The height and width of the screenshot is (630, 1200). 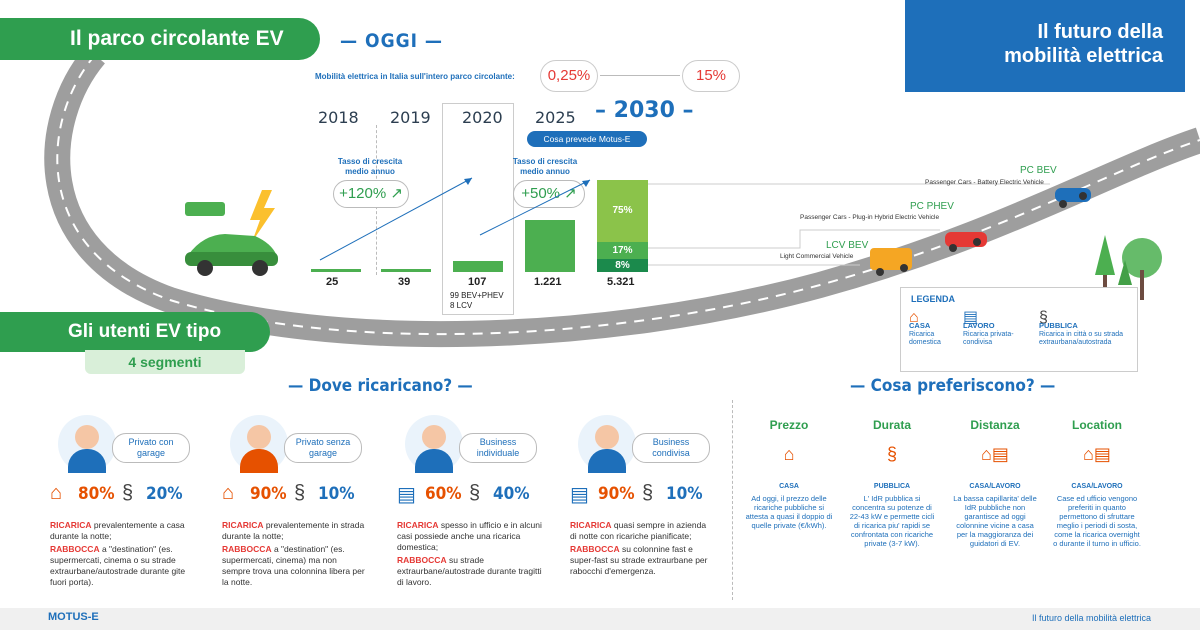 I want to click on bar-2018, so click(x=336, y=270).